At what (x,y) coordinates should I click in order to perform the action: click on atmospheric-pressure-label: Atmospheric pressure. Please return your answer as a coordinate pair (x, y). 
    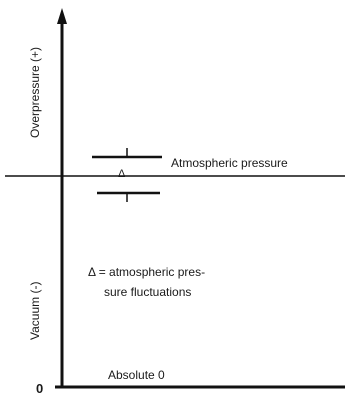
    Looking at the image, I should click on (229, 163).